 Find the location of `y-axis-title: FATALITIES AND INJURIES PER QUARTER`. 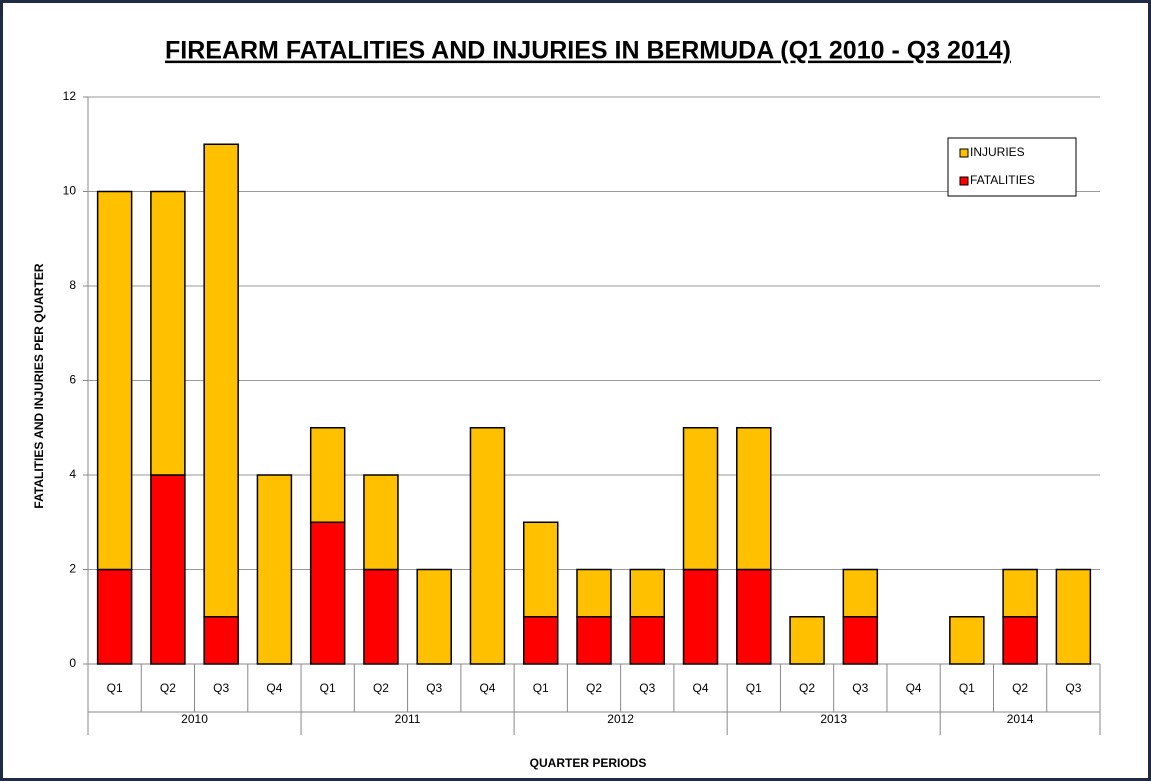

y-axis-title: FATALITIES AND INJURIES PER QUARTER is located at coordinates (39, 385).